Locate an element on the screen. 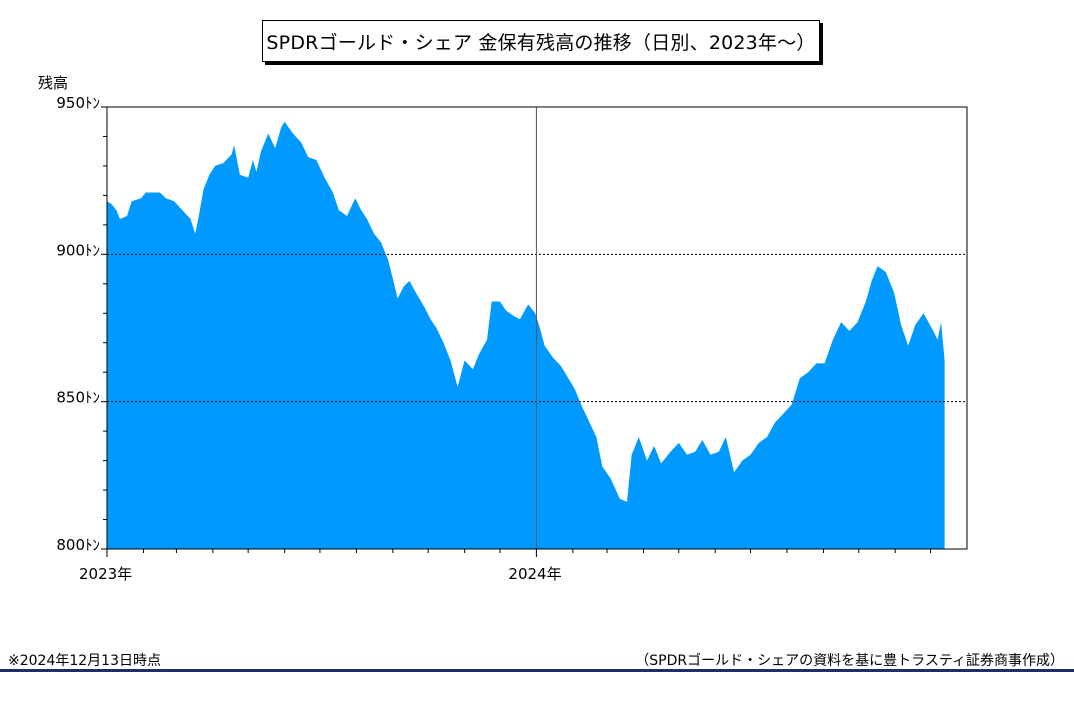 Image resolution: width=1074 pixels, height=707 pixels. chart-title: SPDRゴールド・シェア 金保有残高の推移（日別、2023年～） is located at coordinates (541, 41).